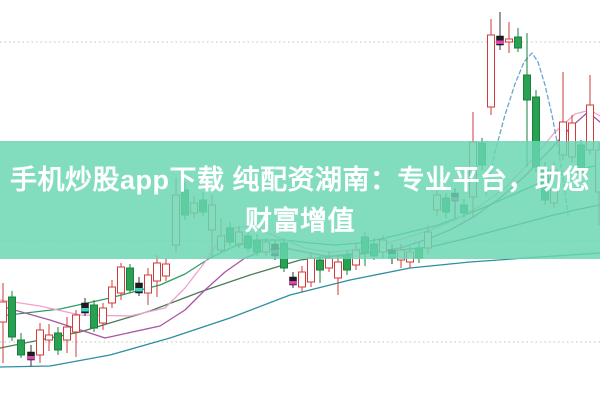  What do you see at coordinates (299, 180) in the screenshot?
I see `banner-text-line-1: 手机炒股app下载 纯配资湖南：专业平台，助您` at bounding box center [299, 180].